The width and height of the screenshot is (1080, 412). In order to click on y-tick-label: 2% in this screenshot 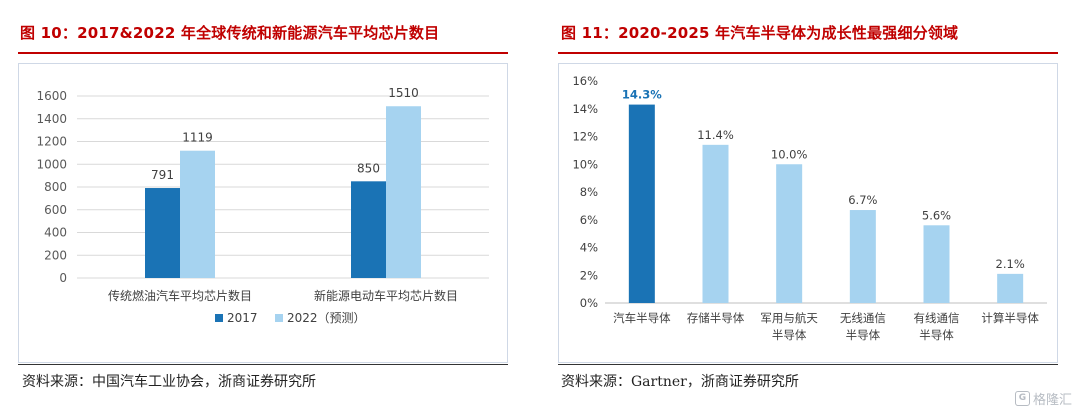, I will do `click(589, 275)`.